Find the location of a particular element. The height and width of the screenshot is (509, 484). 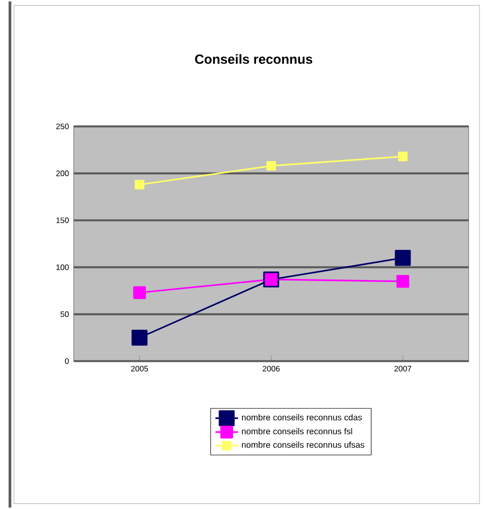

chart-title: Conseils reconnus is located at coordinates (253, 59).